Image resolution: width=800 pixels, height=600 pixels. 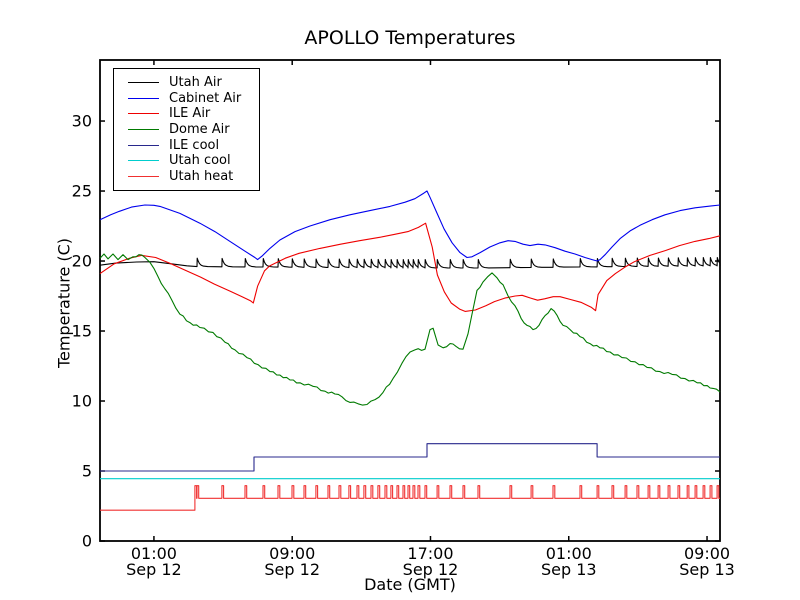 What do you see at coordinates (64, 303) in the screenshot?
I see `y-axis-label: Temperature (C)` at bounding box center [64, 303].